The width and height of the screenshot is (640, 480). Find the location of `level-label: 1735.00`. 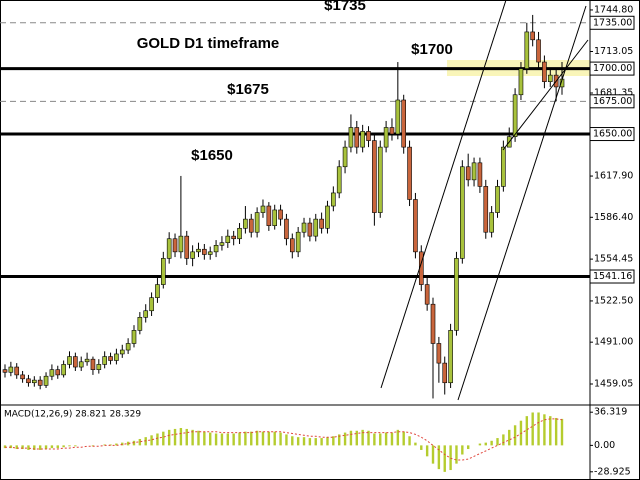

level-label: 1735.00 is located at coordinates (612, 22).